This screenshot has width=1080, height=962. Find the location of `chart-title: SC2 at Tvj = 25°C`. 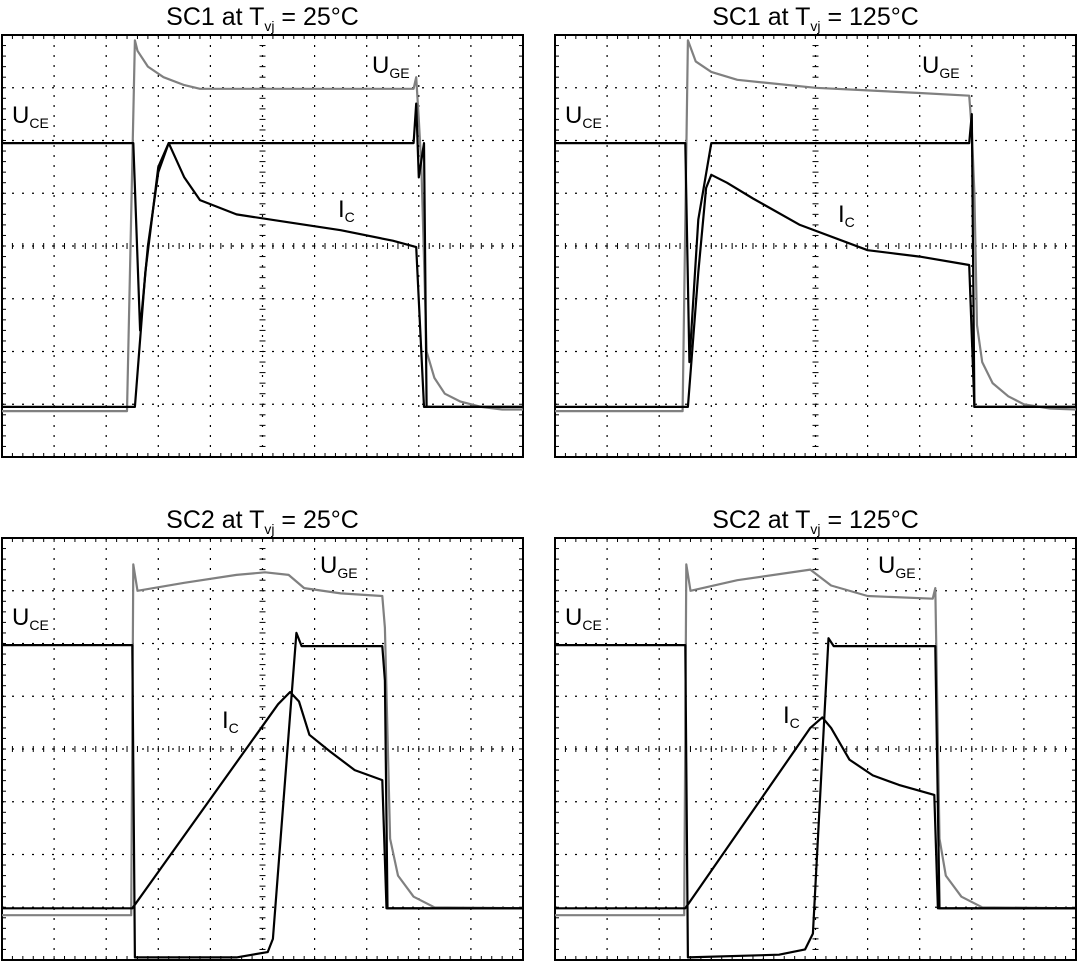

chart-title: SC2 at Tvj = 25°C is located at coordinates (262, 521).